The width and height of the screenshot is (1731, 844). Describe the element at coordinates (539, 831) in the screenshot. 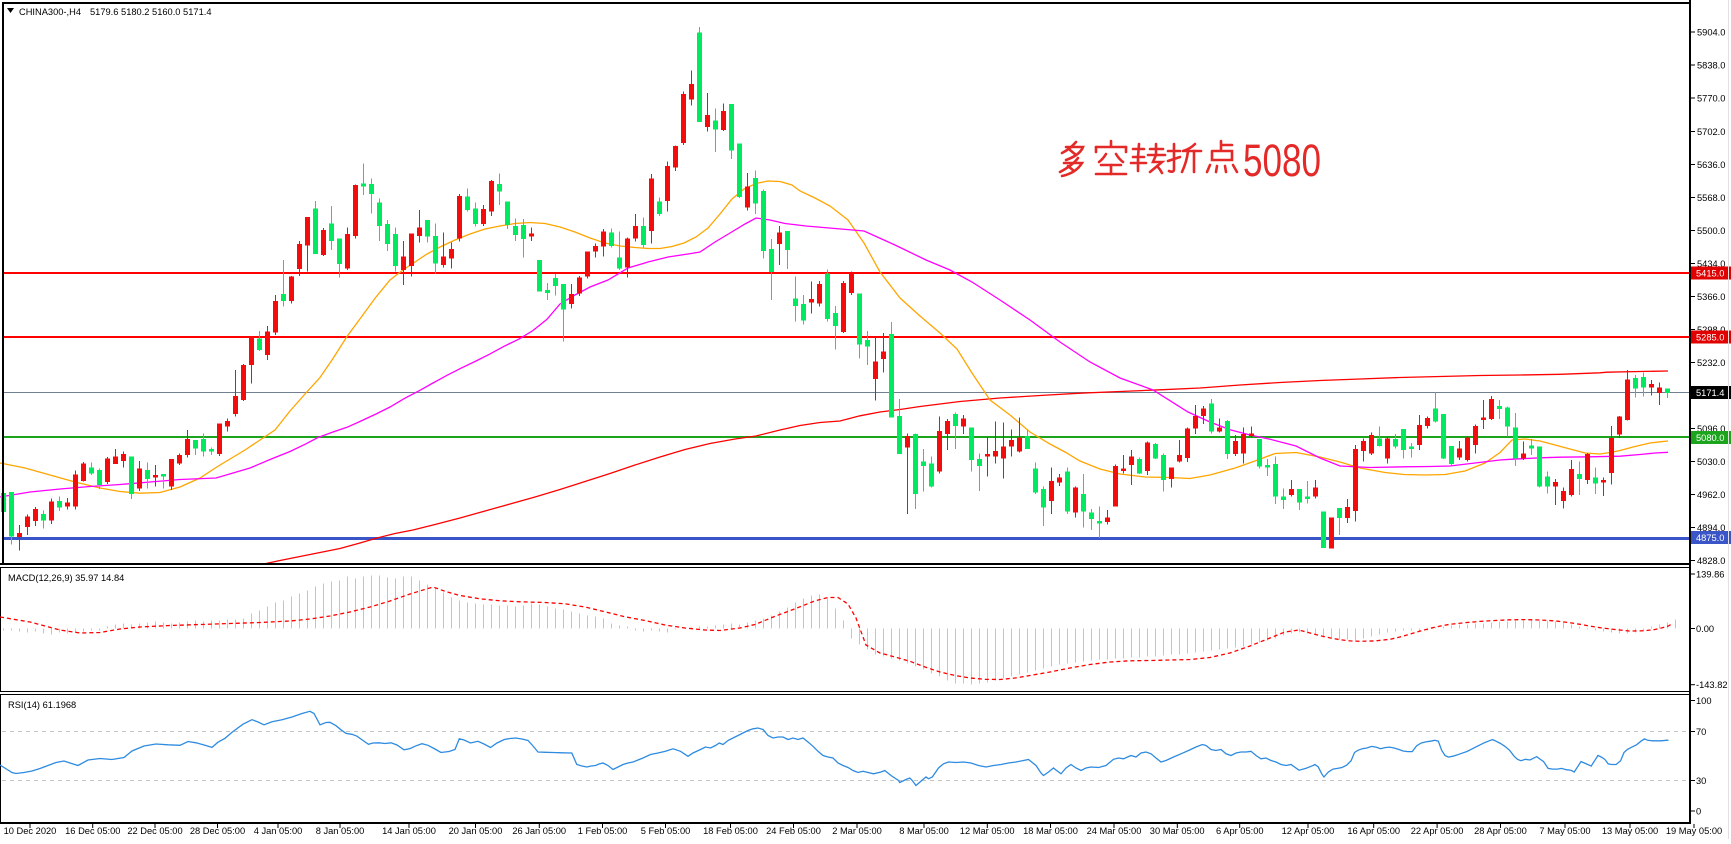

I see `svg-text: 26 Jan 05:00` at that location.